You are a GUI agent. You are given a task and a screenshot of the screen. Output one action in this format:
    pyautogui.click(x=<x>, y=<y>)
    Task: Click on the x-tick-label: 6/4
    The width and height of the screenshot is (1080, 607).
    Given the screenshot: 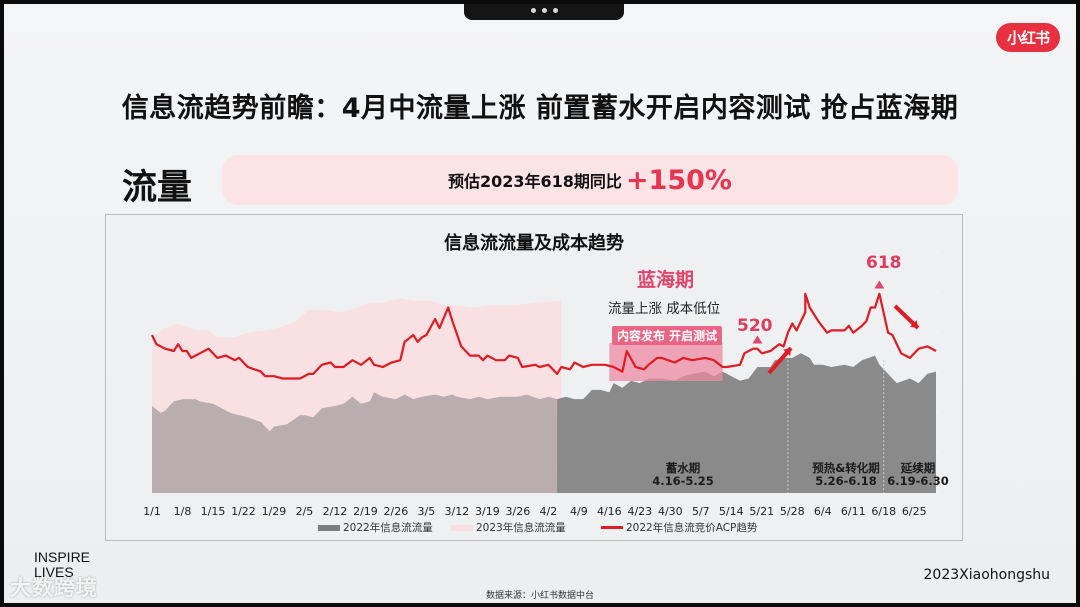 What is the action you would take?
    pyautogui.click(x=822, y=511)
    